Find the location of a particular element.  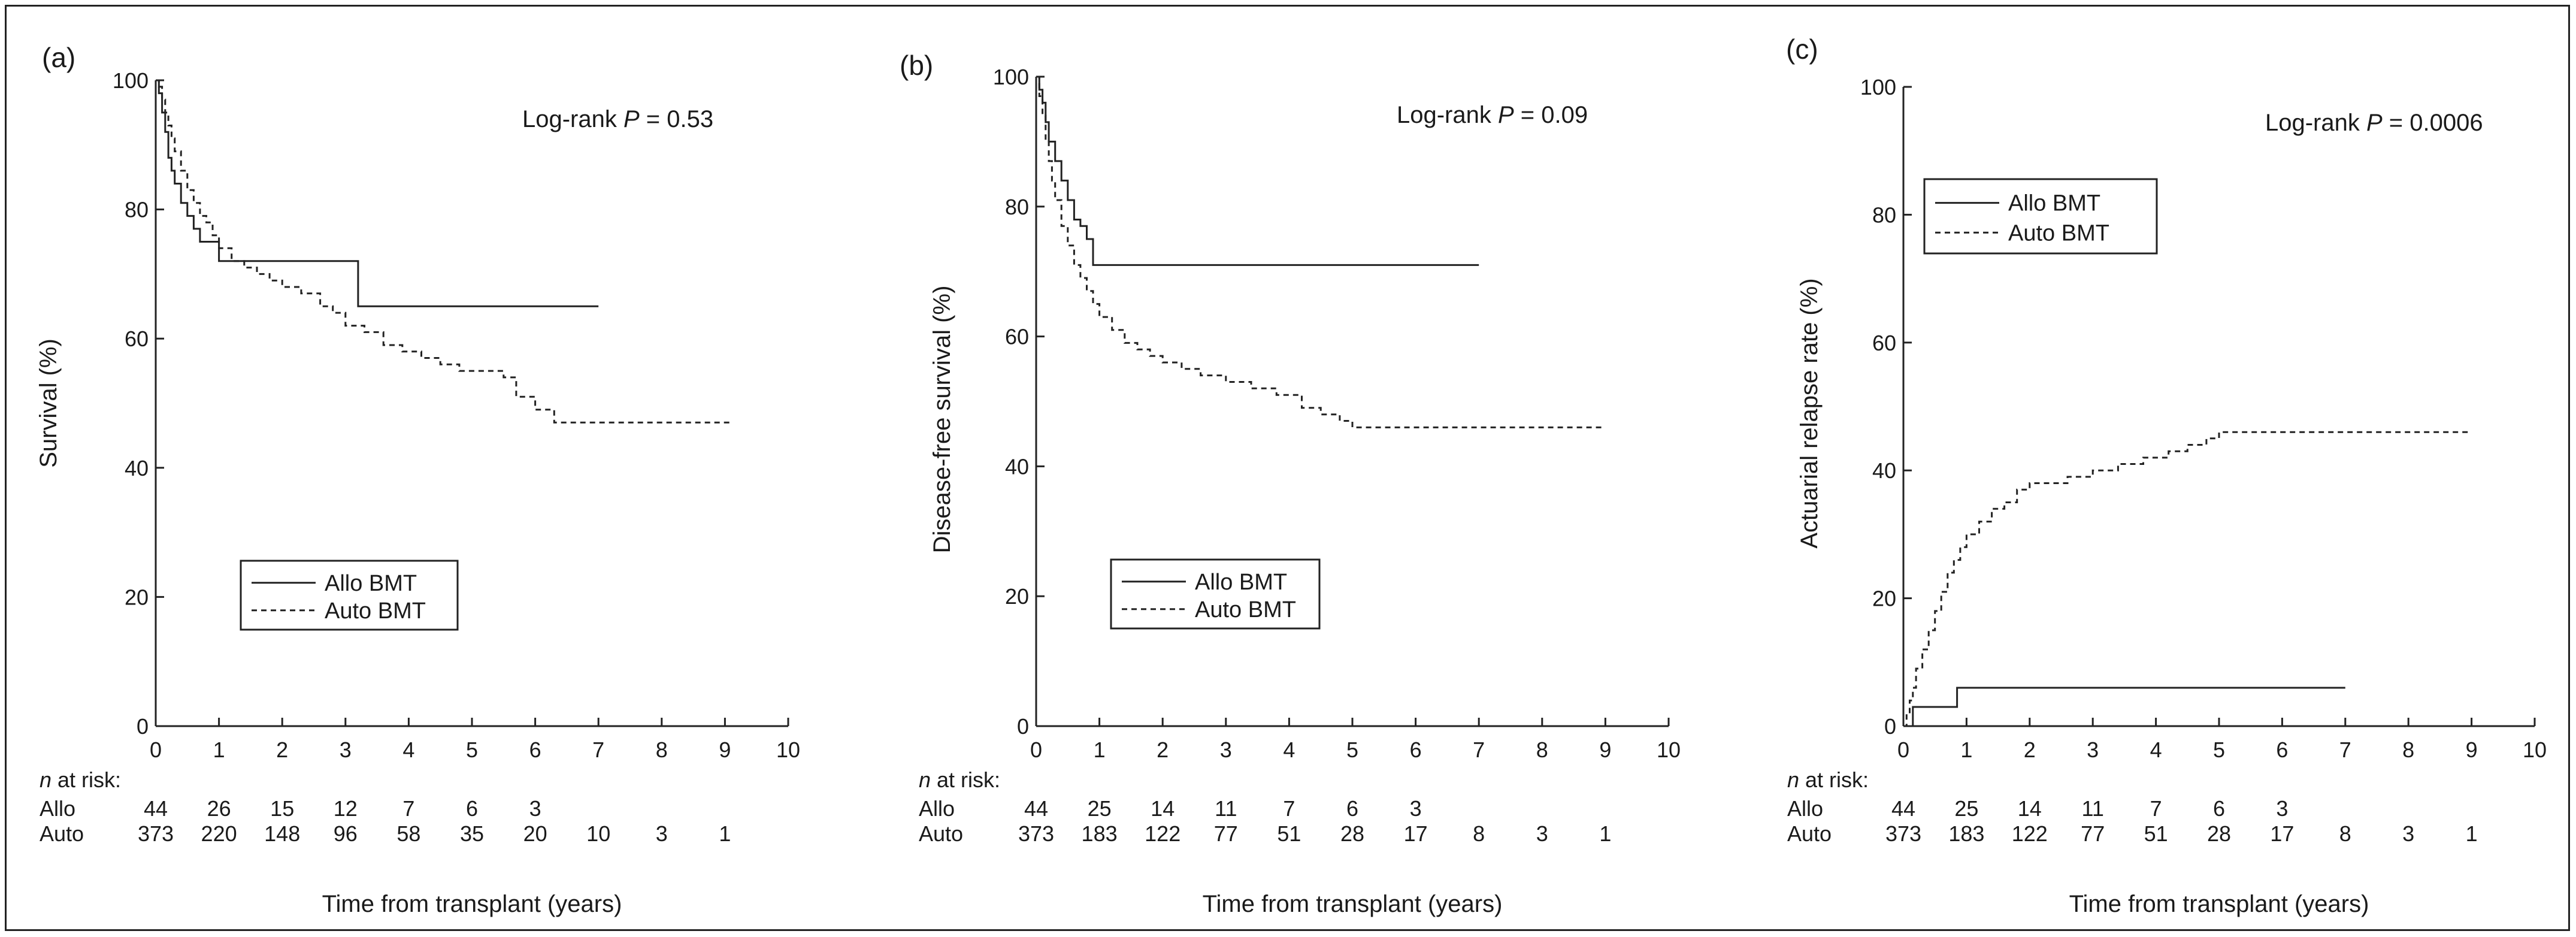

log-rank-annotation: Log-rank P = 0.0006 is located at coordinates (2374, 123).